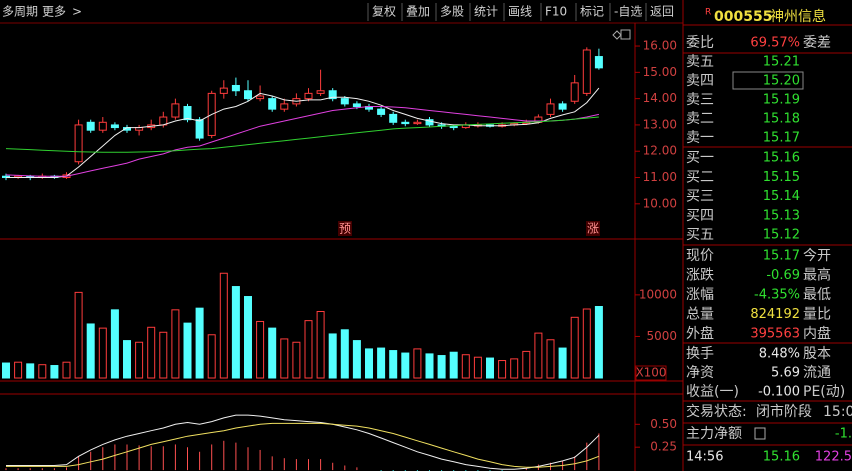  Describe the element at coordinates (781, 196) in the screenshot. I see `quote-value: 15.14` at that location.